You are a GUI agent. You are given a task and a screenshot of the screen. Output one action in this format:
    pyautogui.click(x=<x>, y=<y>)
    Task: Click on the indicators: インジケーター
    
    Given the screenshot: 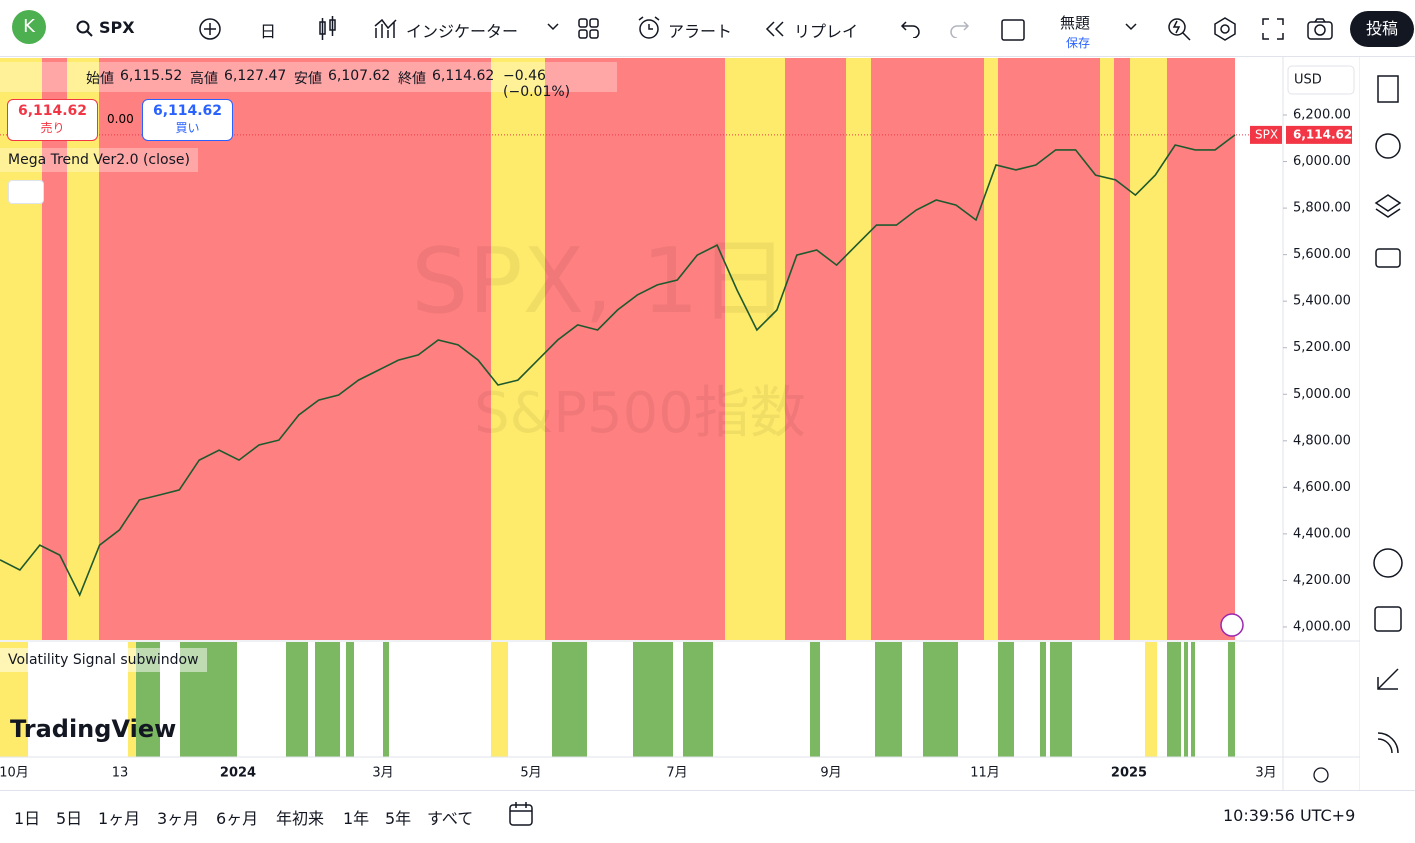 What is the action you would take?
    pyautogui.click(x=462, y=31)
    